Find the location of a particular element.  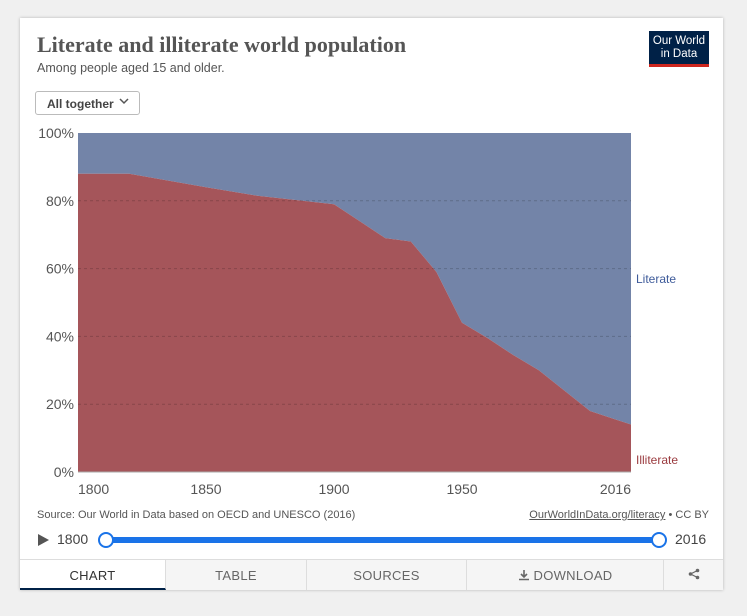

chevron-down-icon is located at coordinates (124, 101).